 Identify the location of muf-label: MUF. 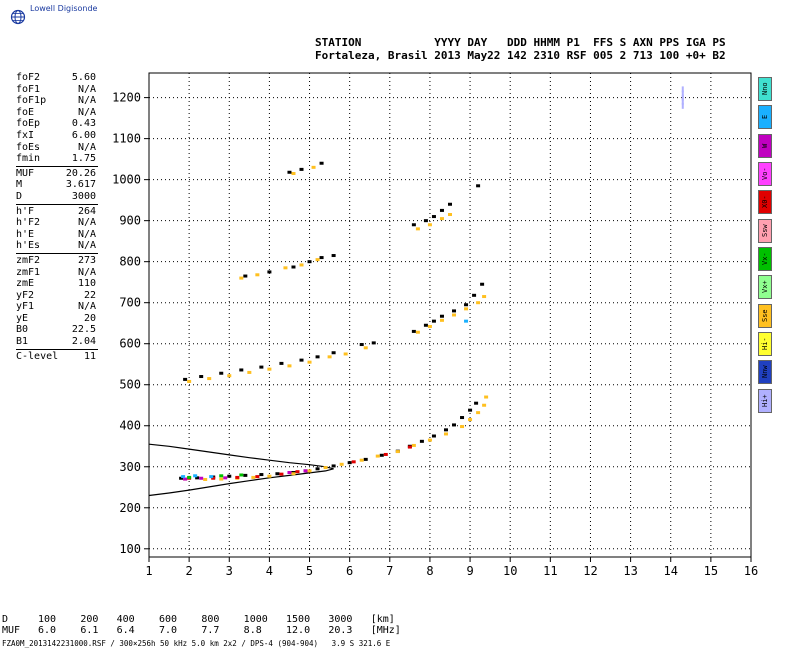
(11, 630).